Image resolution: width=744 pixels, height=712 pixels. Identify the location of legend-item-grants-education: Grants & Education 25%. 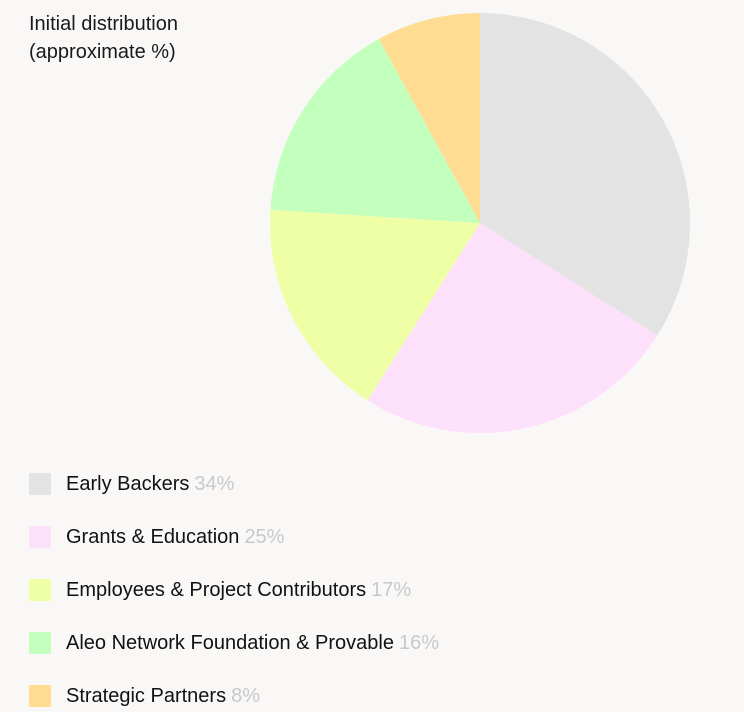
(234, 537).